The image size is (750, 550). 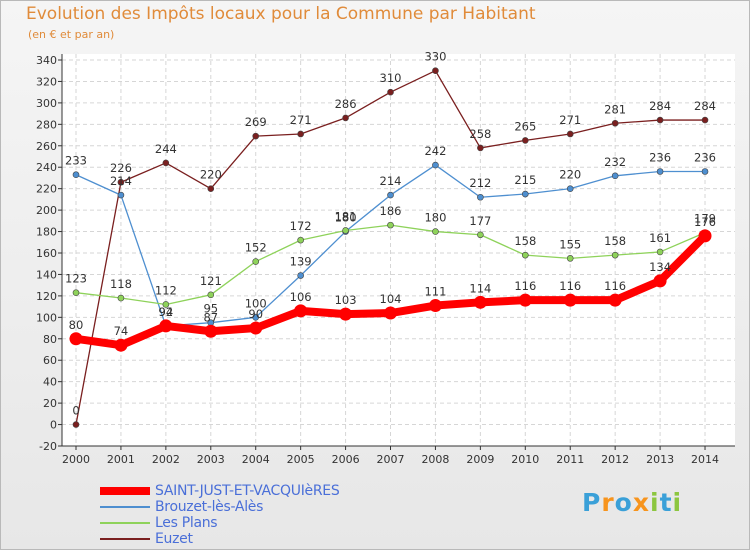 I want to click on data-label: 90, so click(x=255, y=314).